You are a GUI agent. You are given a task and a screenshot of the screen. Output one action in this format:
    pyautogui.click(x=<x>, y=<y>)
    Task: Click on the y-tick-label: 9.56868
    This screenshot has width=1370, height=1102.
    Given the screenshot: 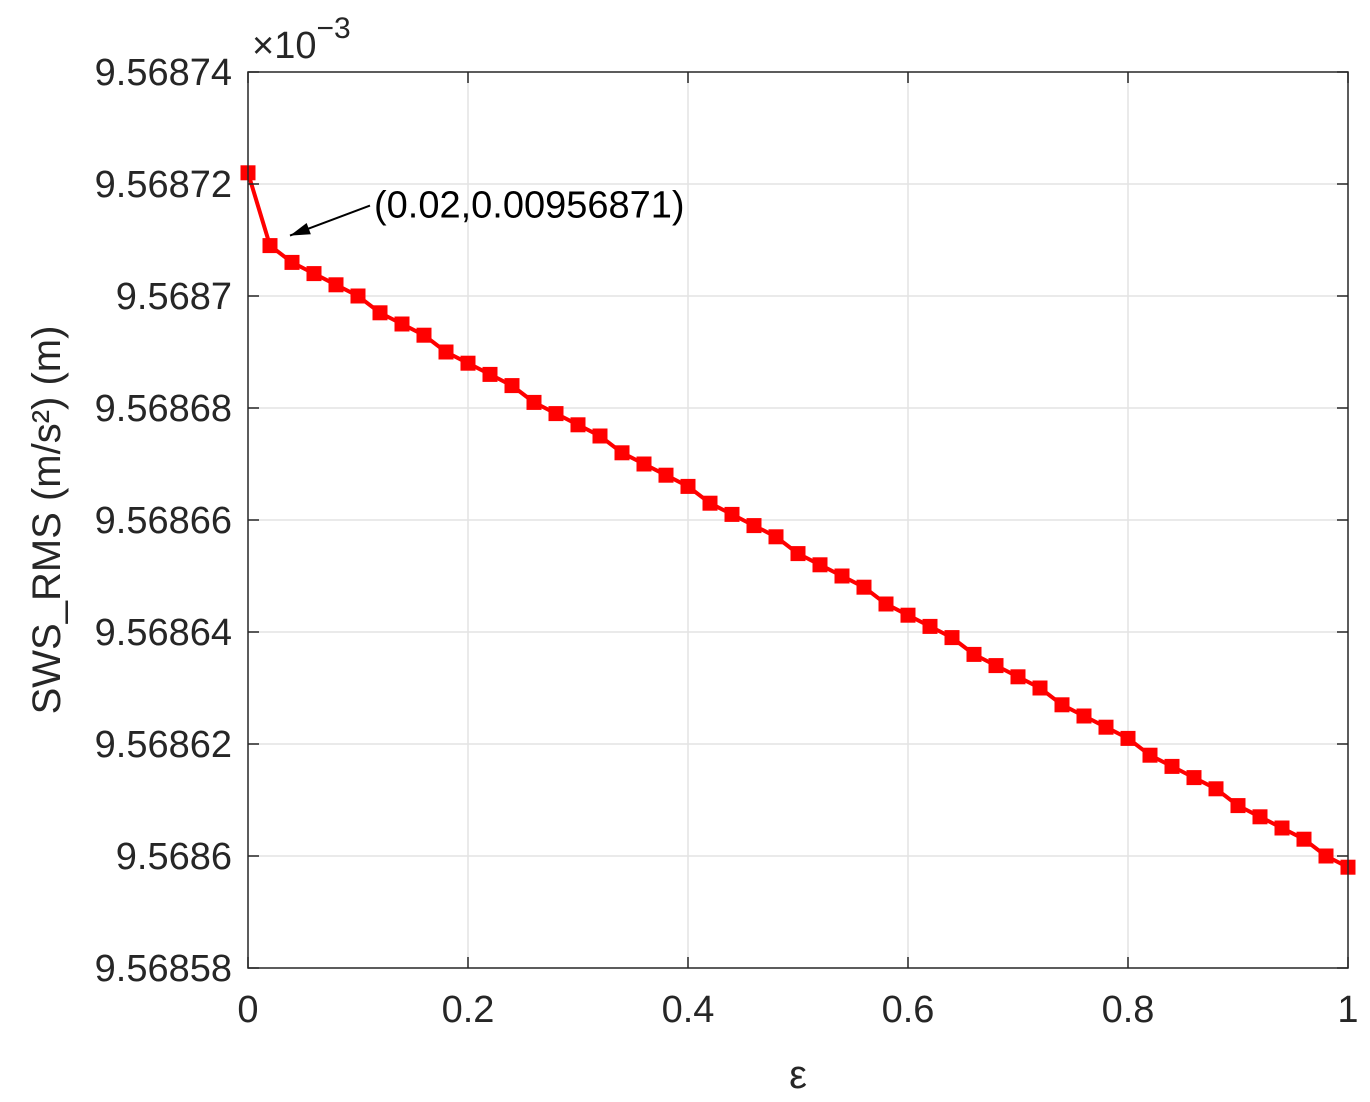 What is the action you would take?
    pyautogui.click(x=163, y=409)
    